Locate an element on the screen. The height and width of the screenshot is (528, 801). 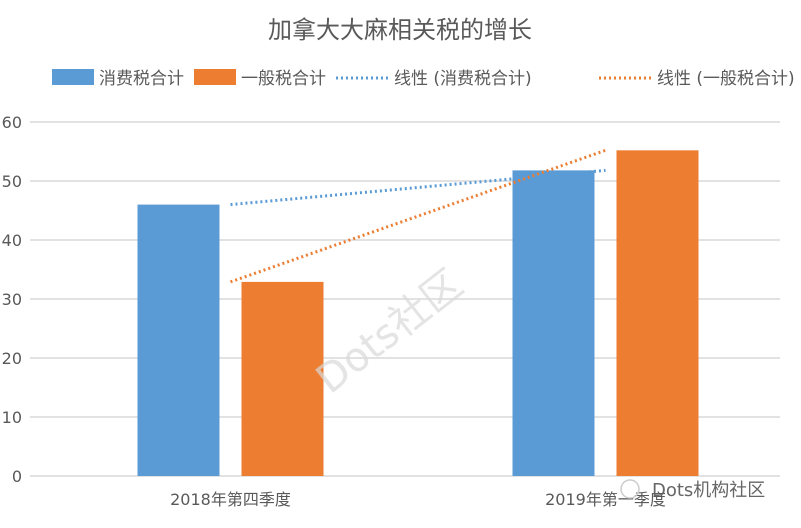
y-axis-ticks: 0 10 20 30 40 50 60 is located at coordinates (12, 299).